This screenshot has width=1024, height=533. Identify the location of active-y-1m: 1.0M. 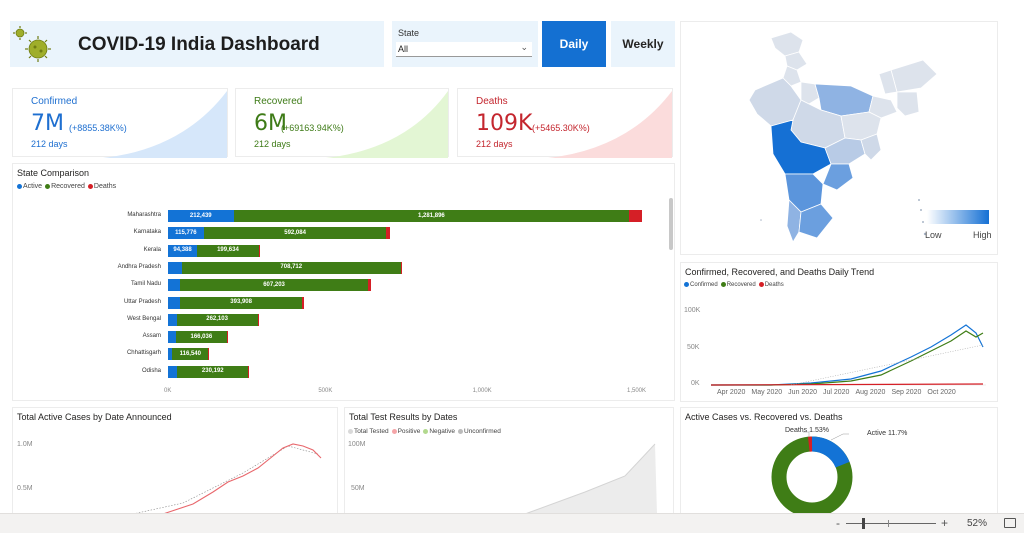
(25, 444).